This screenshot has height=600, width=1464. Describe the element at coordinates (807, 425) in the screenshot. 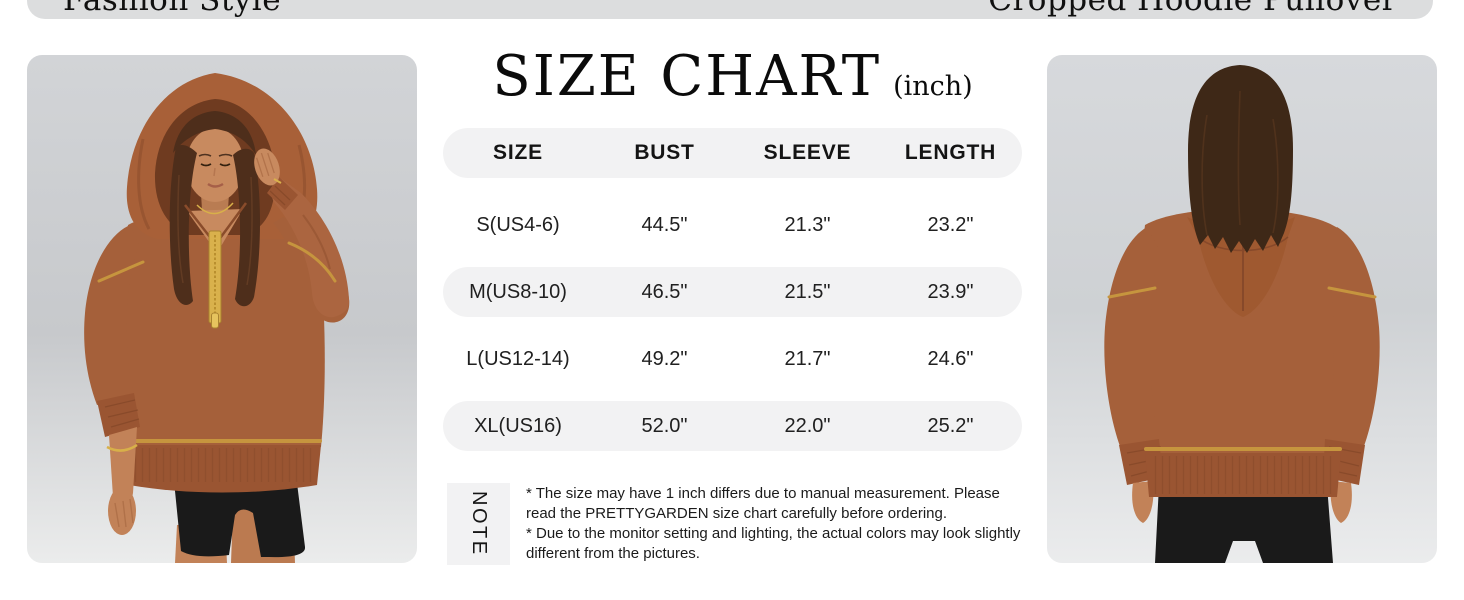

I see `cell-sleeve: 22.0"` at that location.